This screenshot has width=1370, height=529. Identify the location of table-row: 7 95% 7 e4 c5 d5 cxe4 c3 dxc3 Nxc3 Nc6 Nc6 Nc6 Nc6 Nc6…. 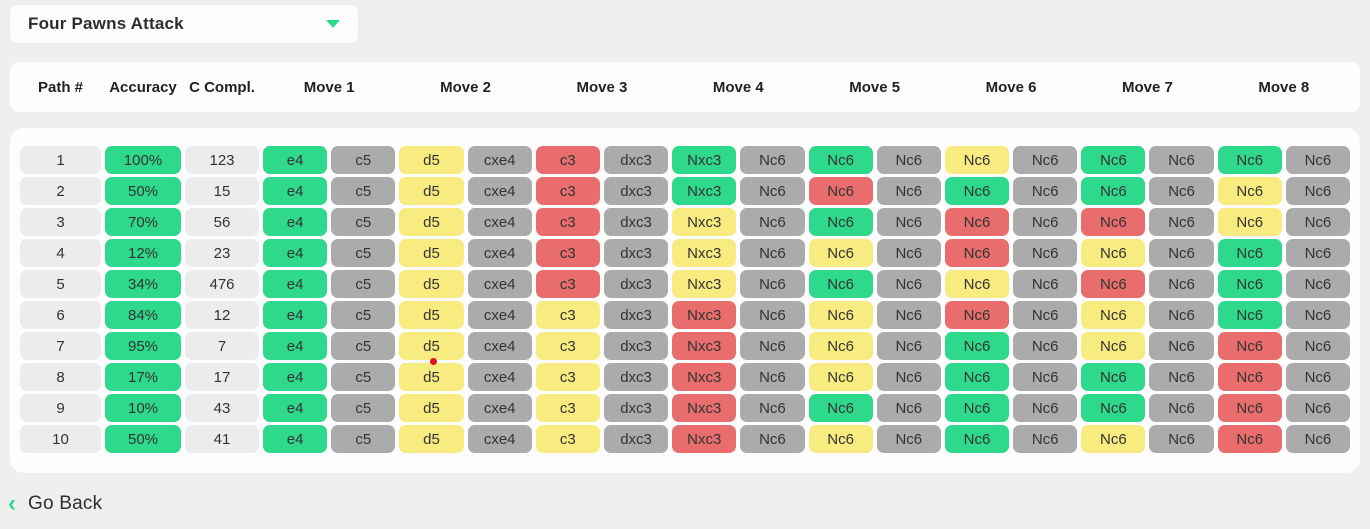
(685, 346).